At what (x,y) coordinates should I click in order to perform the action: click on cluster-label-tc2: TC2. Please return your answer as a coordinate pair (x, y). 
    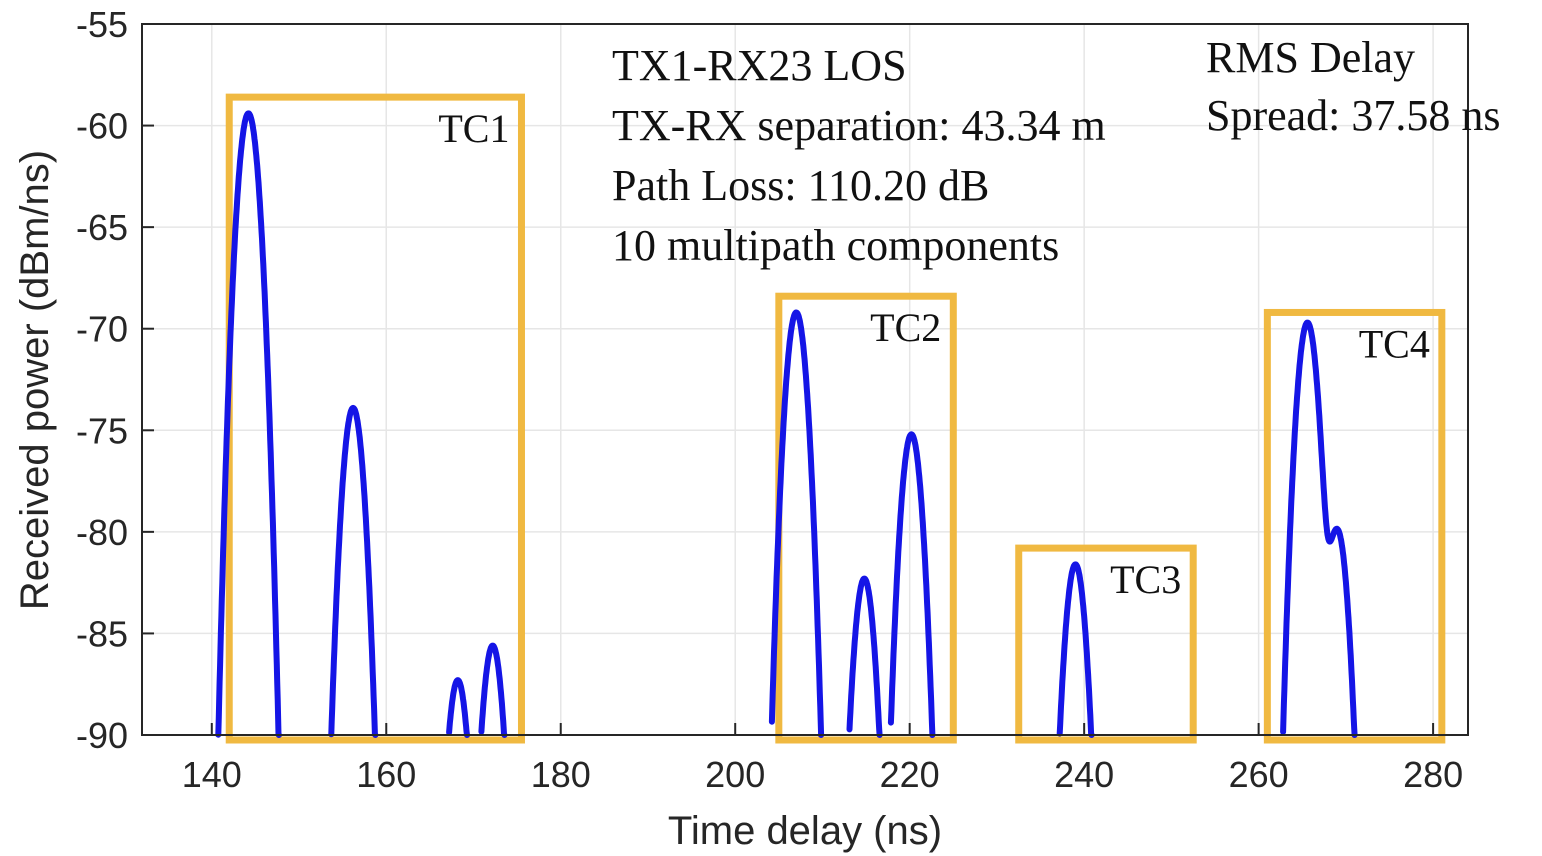
    Looking at the image, I should click on (905, 327).